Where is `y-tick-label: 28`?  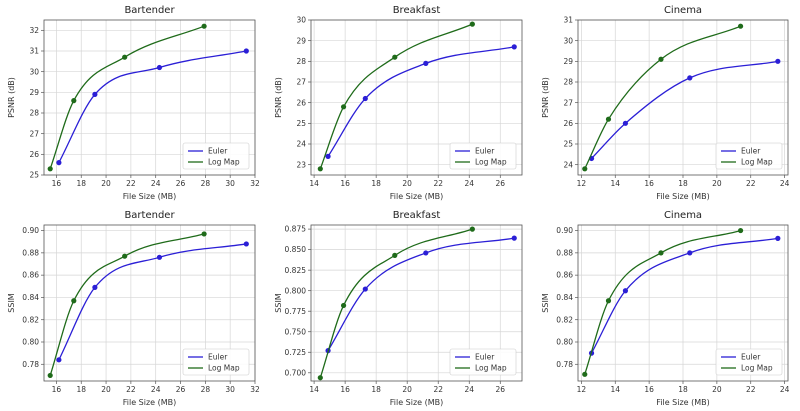 y-tick-label: 28 is located at coordinates (568, 82).